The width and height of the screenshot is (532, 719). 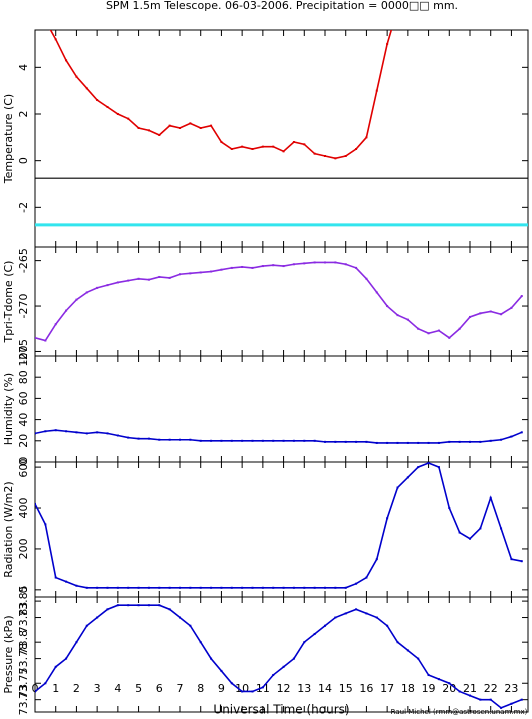 What do you see at coordinates (221, 688) in the screenshot?
I see `x-tick-label: 9` at bounding box center [221, 688].